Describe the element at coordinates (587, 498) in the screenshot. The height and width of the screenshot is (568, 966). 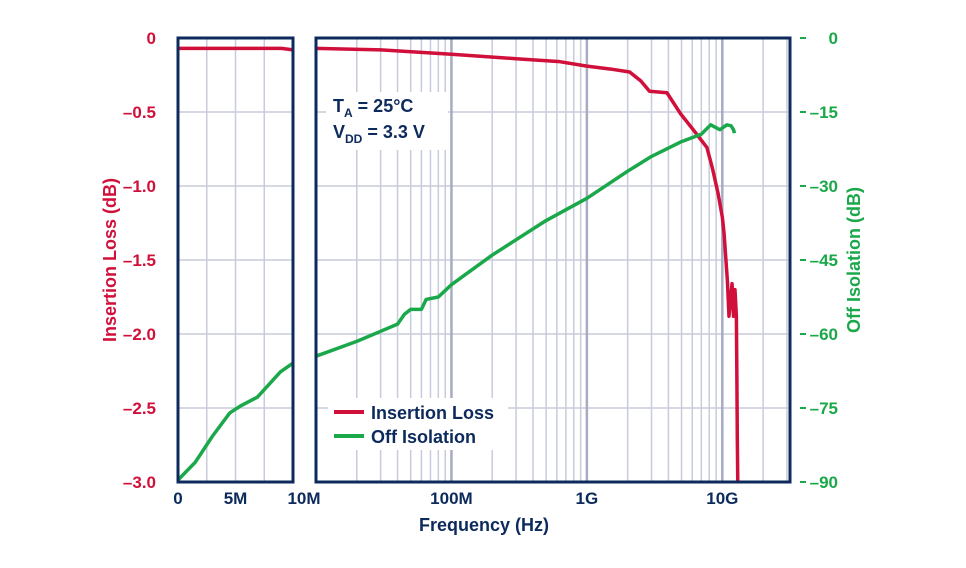
I see `x-tick-label: 1G` at that location.